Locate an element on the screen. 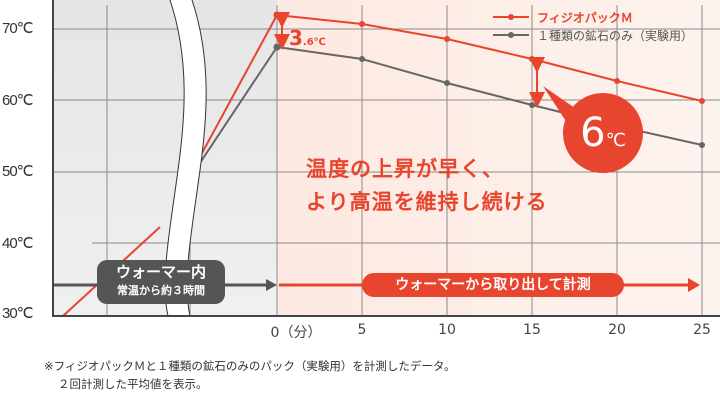 The image size is (720, 409). y-tick-60: 60℃ is located at coordinates (18, 100).